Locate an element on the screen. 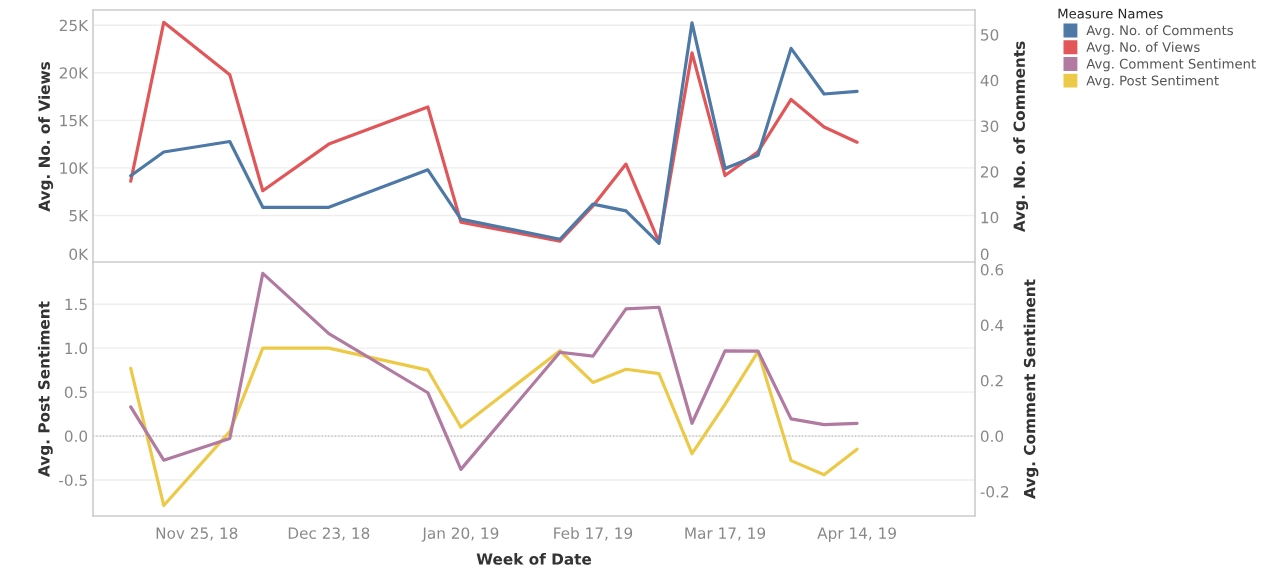 This screenshot has width=1263, height=571. x-tick-label: Dec 23, 18 is located at coordinates (329, 534).